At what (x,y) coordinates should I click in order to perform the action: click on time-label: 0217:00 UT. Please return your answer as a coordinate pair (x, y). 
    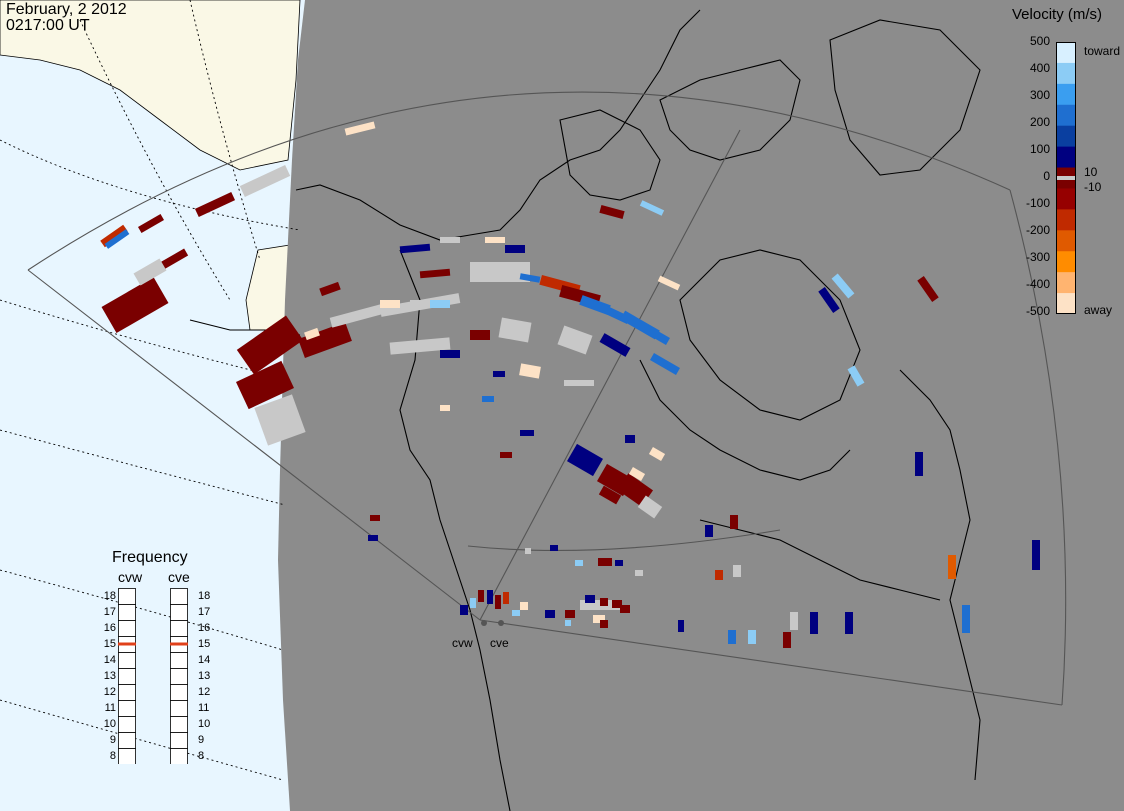
    Looking at the image, I should click on (48, 25).